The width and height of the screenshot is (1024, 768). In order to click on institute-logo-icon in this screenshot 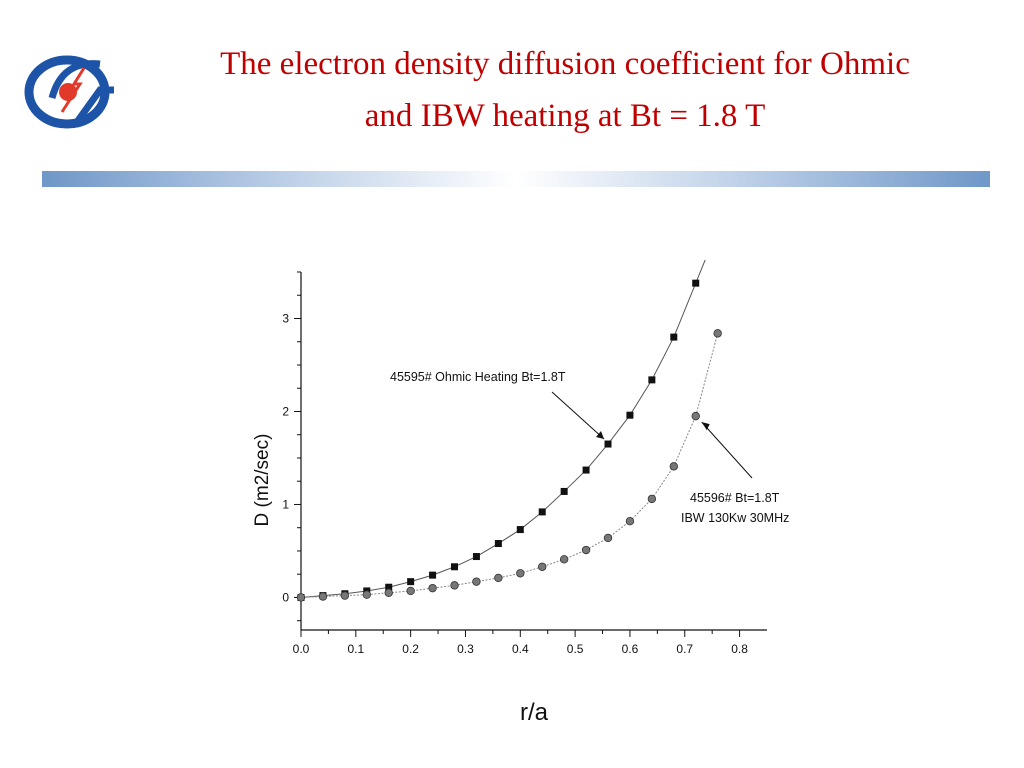, I will do `click(69, 92)`.